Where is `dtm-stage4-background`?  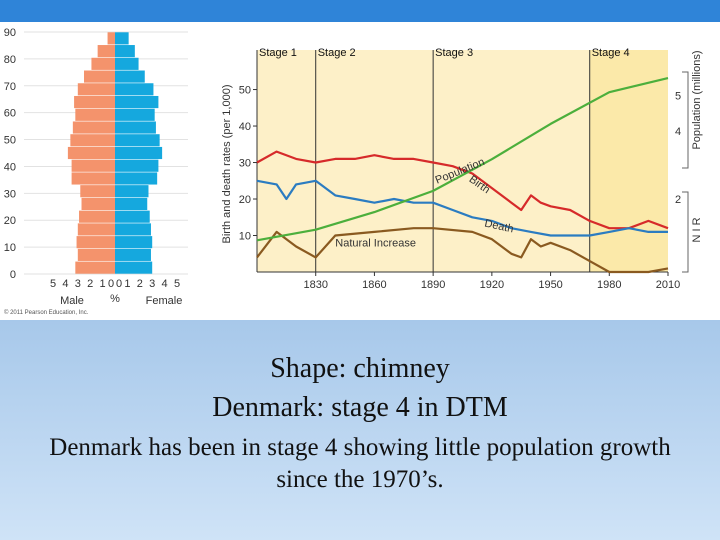
dtm-stage4-background is located at coordinates (628, 161).